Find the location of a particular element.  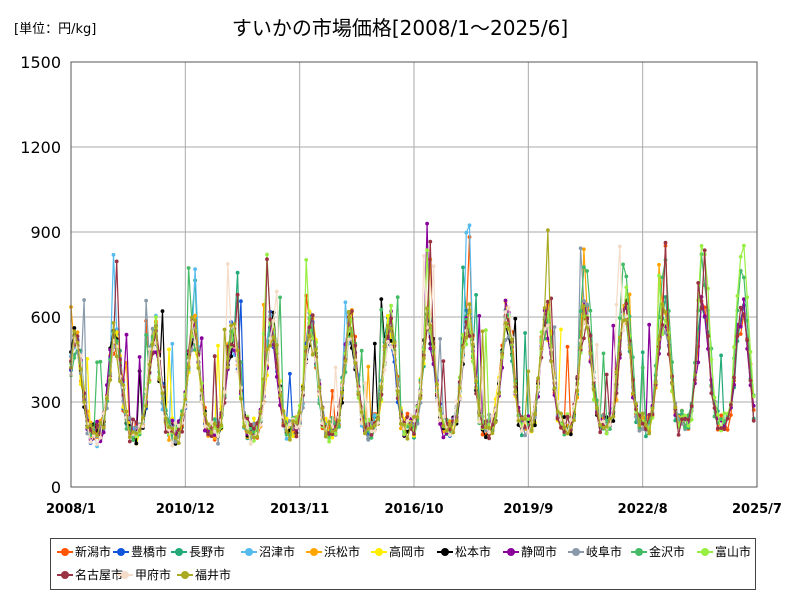

unit-label: [単位：円/kg] is located at coordinates (55, 29).